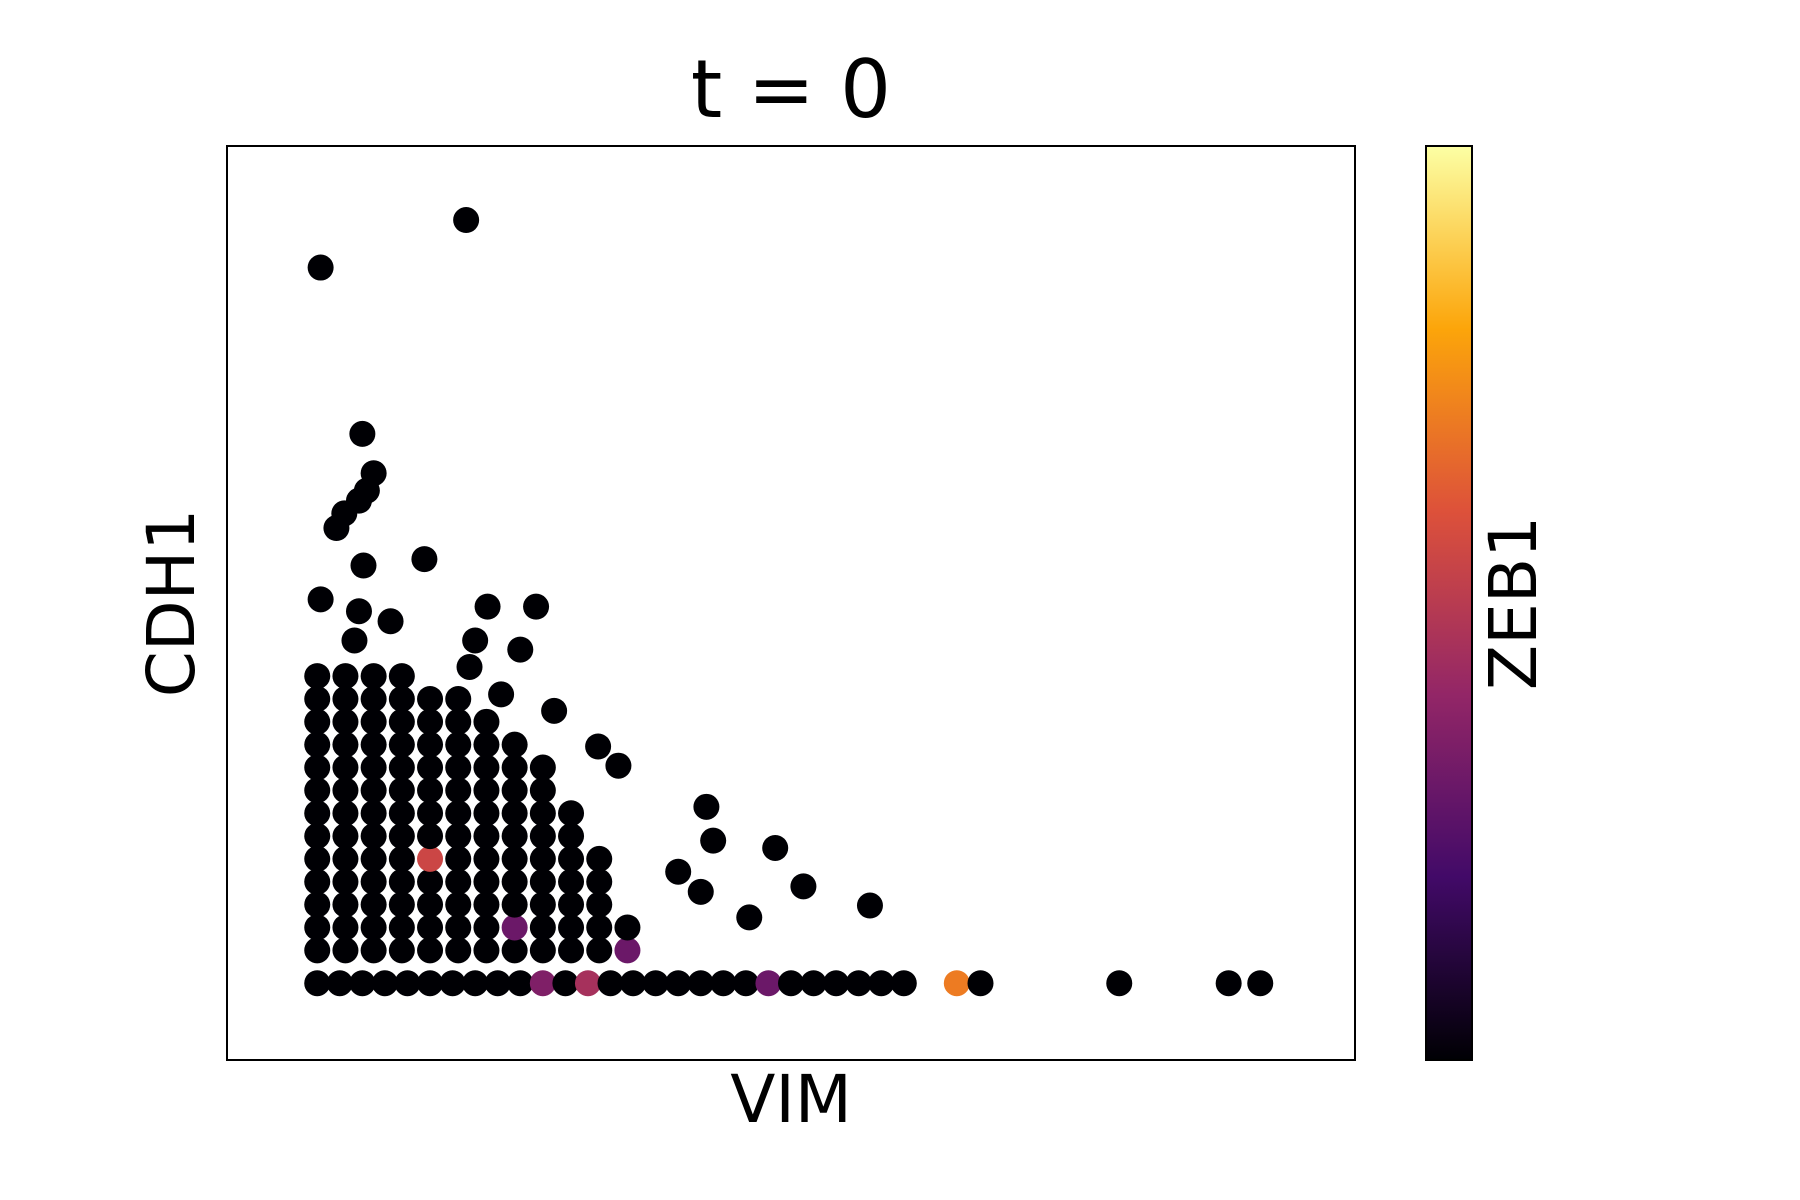  Describe the element at coordinates (791, 89) in the screenshot. I see `chart-title: t = 0` at that location.